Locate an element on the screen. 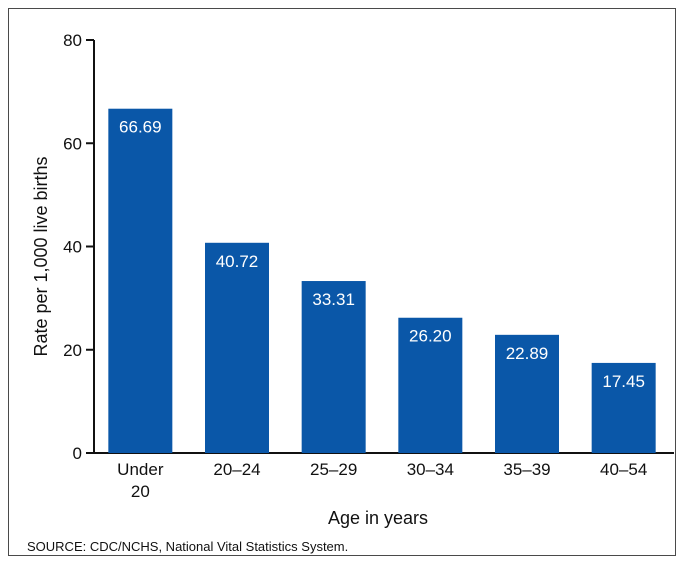 The image size is (686, 566). x-tick-label: 30–34 is located at coordinates (430, 469).